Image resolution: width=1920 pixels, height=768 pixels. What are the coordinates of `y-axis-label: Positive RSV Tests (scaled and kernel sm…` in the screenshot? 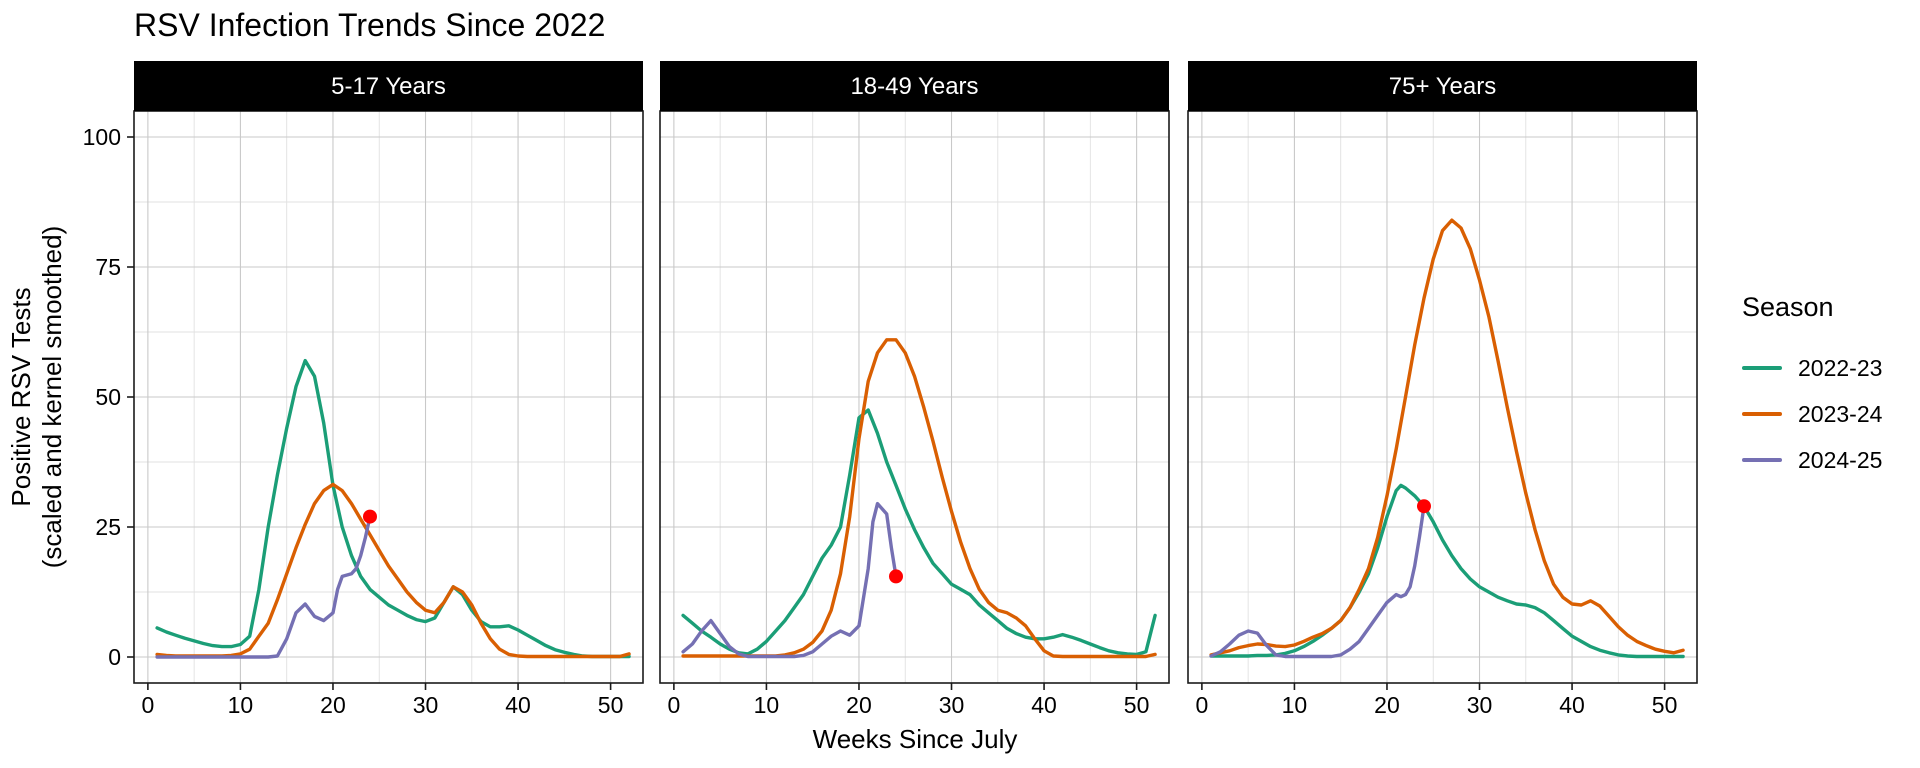 It's located at (38, 397).